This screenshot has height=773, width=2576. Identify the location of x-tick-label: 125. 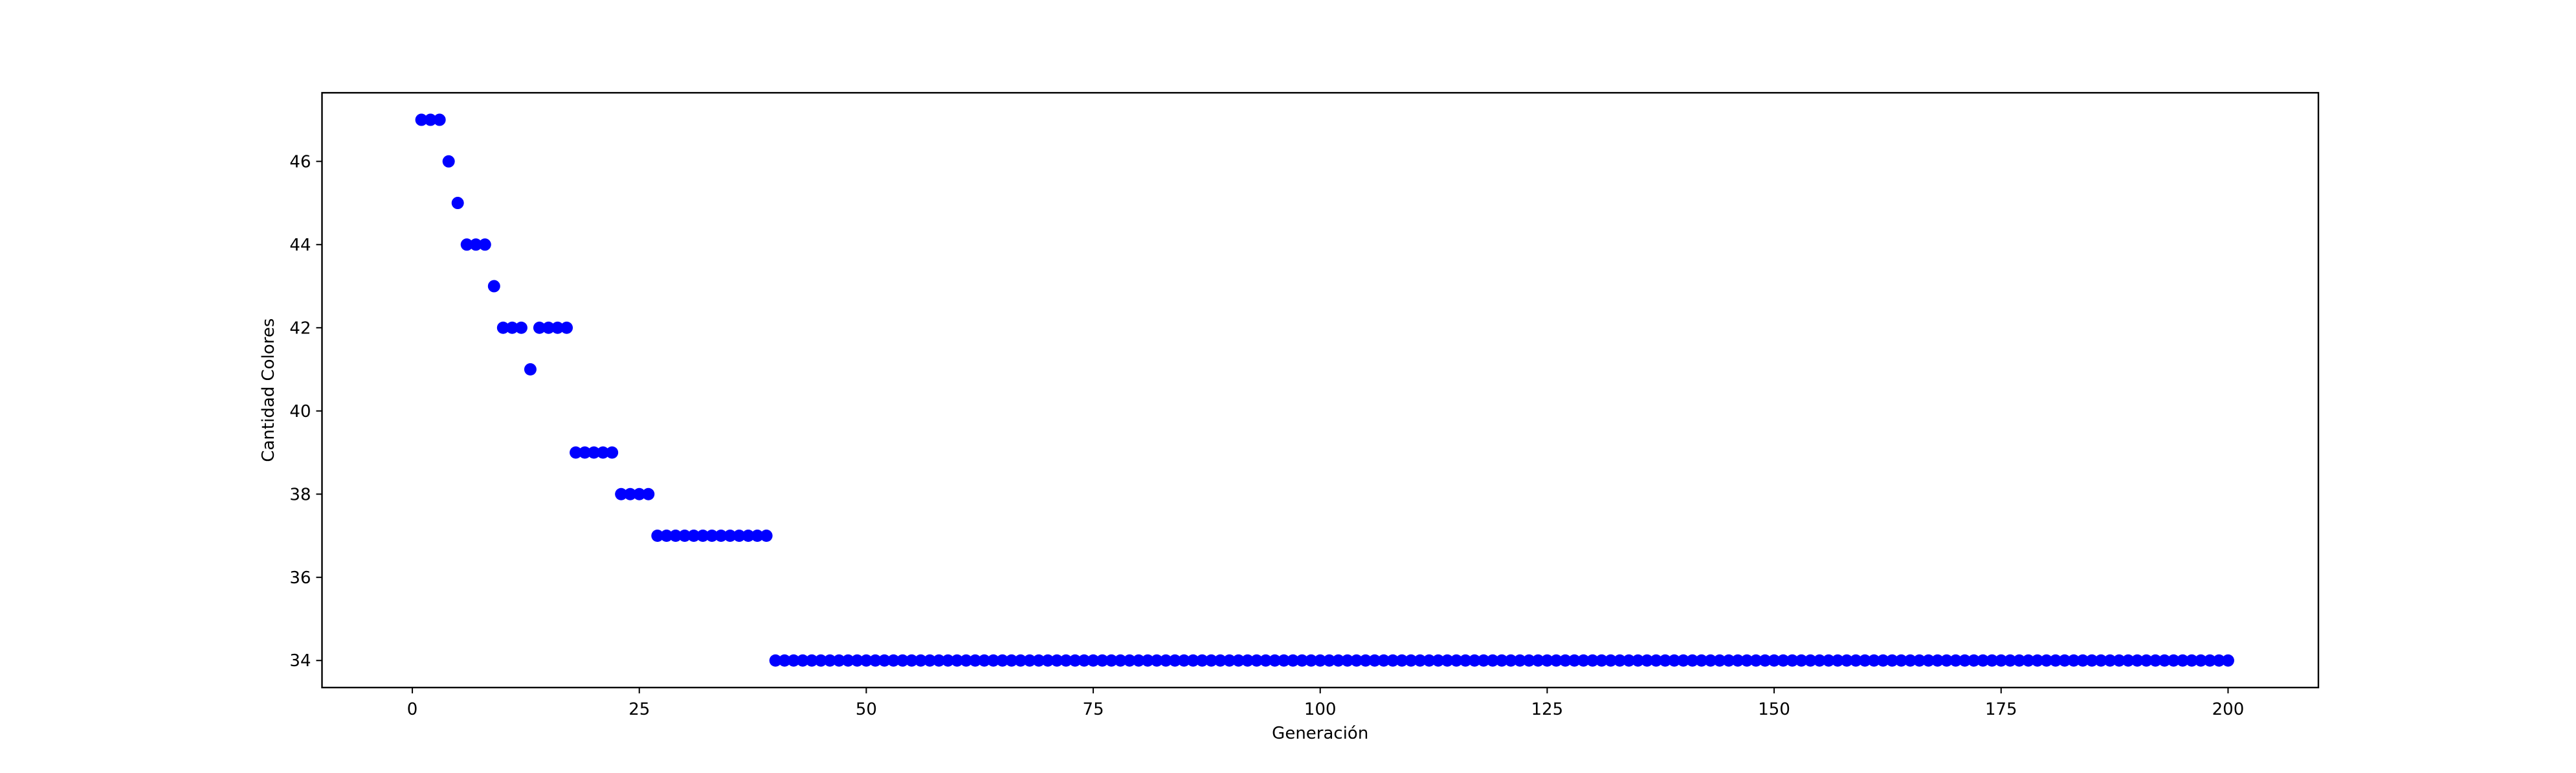
(1547, 709).